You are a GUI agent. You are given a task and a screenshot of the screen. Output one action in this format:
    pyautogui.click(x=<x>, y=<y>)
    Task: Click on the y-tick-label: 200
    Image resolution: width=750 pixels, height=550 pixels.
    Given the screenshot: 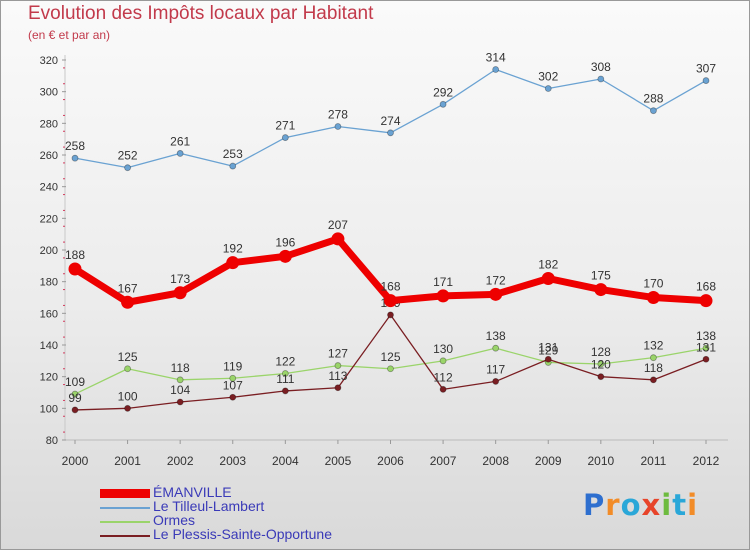 What is the action you would take?
    pyautogui.click(x=49, y=251)
    